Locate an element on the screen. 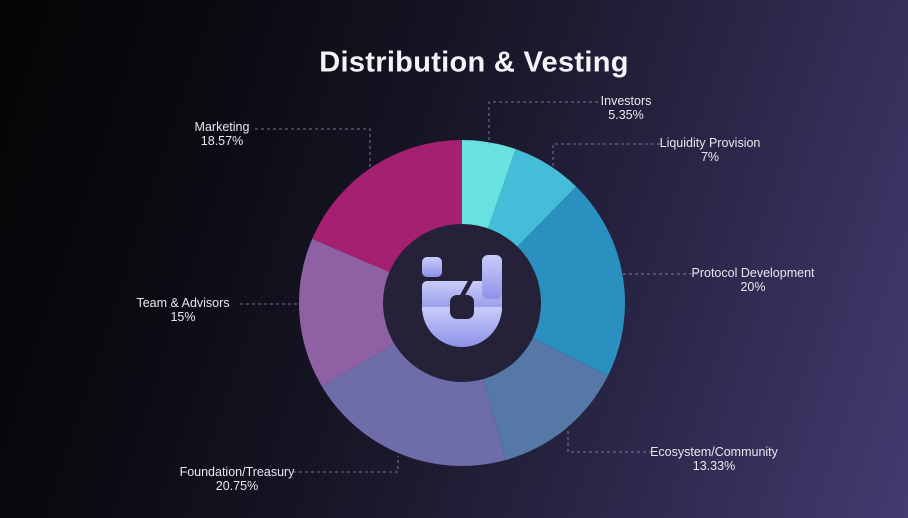  leader-line-investors is located at coordinates (543, 123).